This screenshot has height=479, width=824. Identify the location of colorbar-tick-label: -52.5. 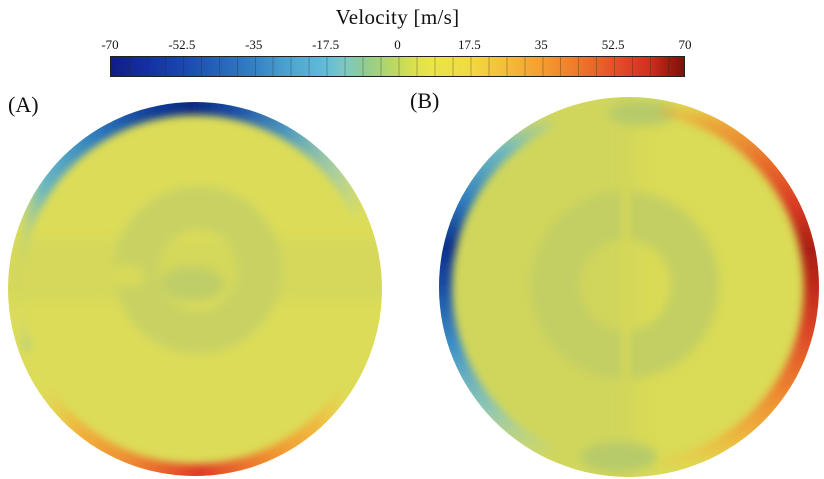
(182, 44).